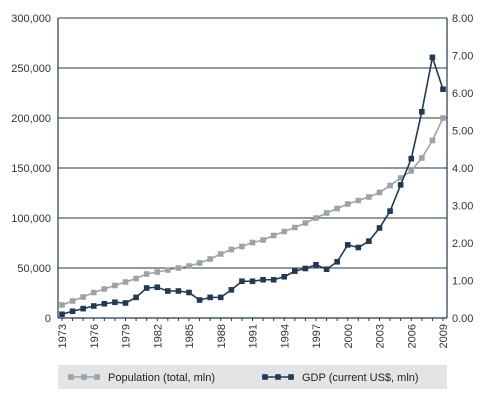  I want to click on x-tick-label: 1985, so click(190, 336).